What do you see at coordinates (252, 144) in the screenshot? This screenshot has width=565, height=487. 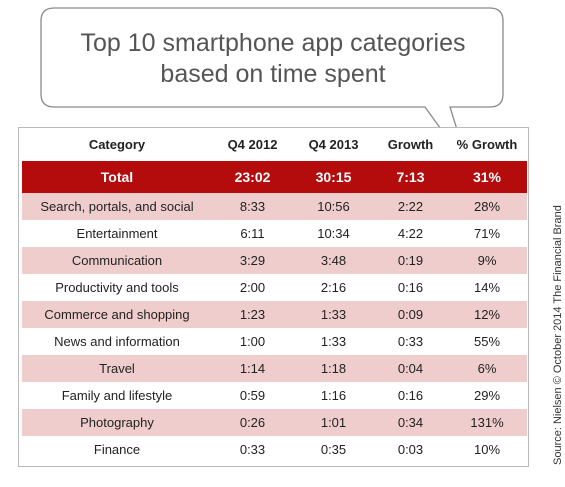 I see `header-q4-2012: Q4 2012` at bounding box center [252, 144].